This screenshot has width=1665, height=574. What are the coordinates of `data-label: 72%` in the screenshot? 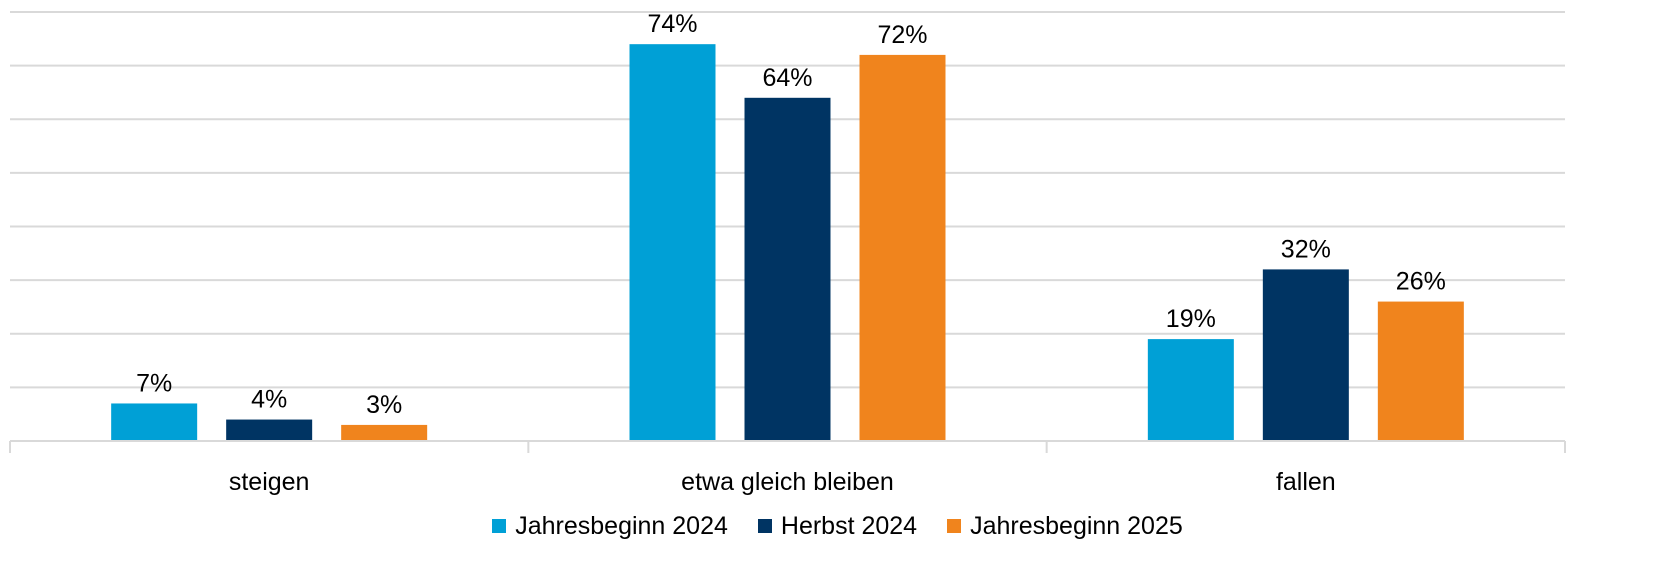 It's located at (902, 35).